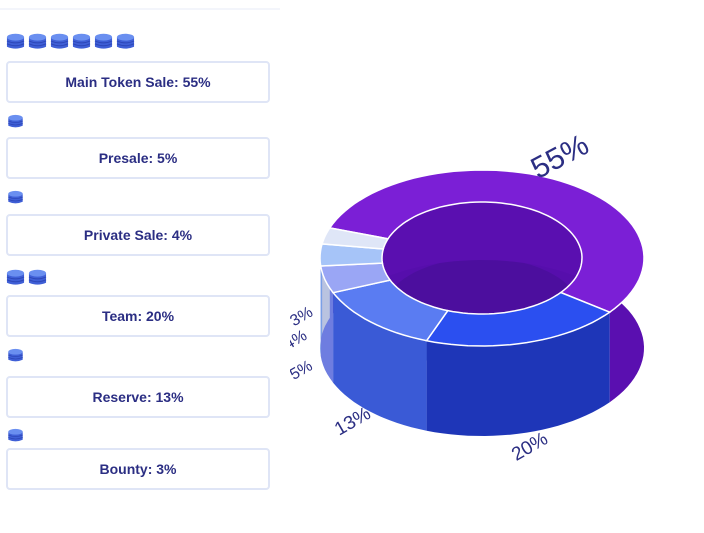 This screenshot has width=704, height=533. I want to click on allocation-card-bounty: Bounty: 3%, so click(138, 469).